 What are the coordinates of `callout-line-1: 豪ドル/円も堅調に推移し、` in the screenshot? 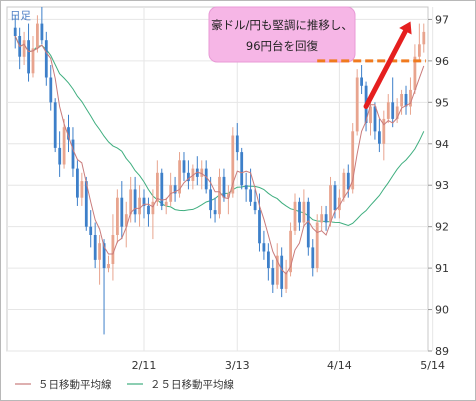 It's located at (282, 25).